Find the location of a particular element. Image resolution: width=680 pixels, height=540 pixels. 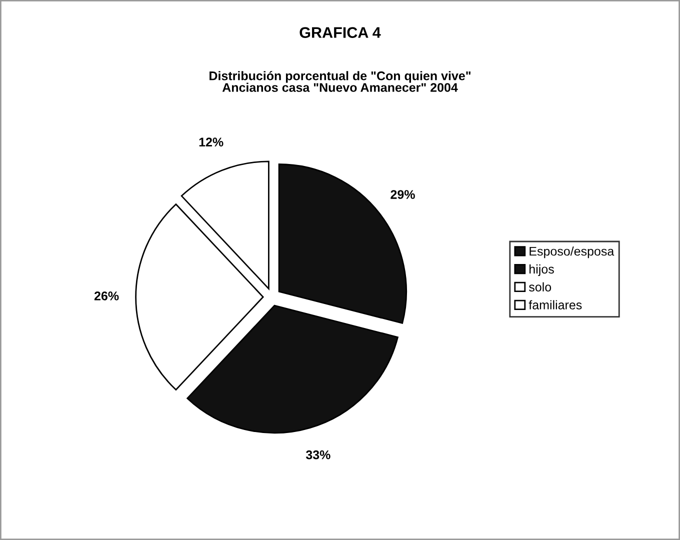

chart-title: GRAFICA 4 is located at coordinates (340, 32).